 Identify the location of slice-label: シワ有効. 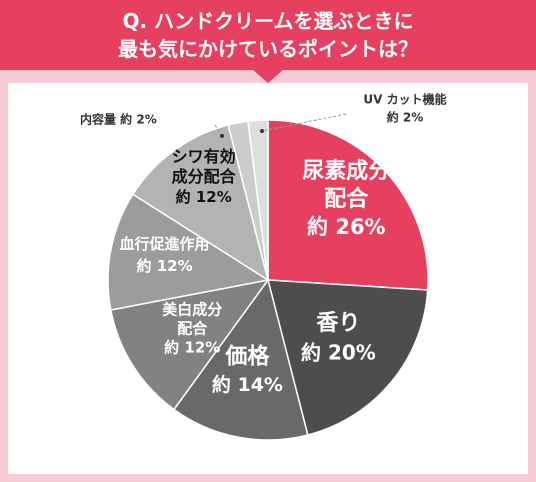
(204, 156).